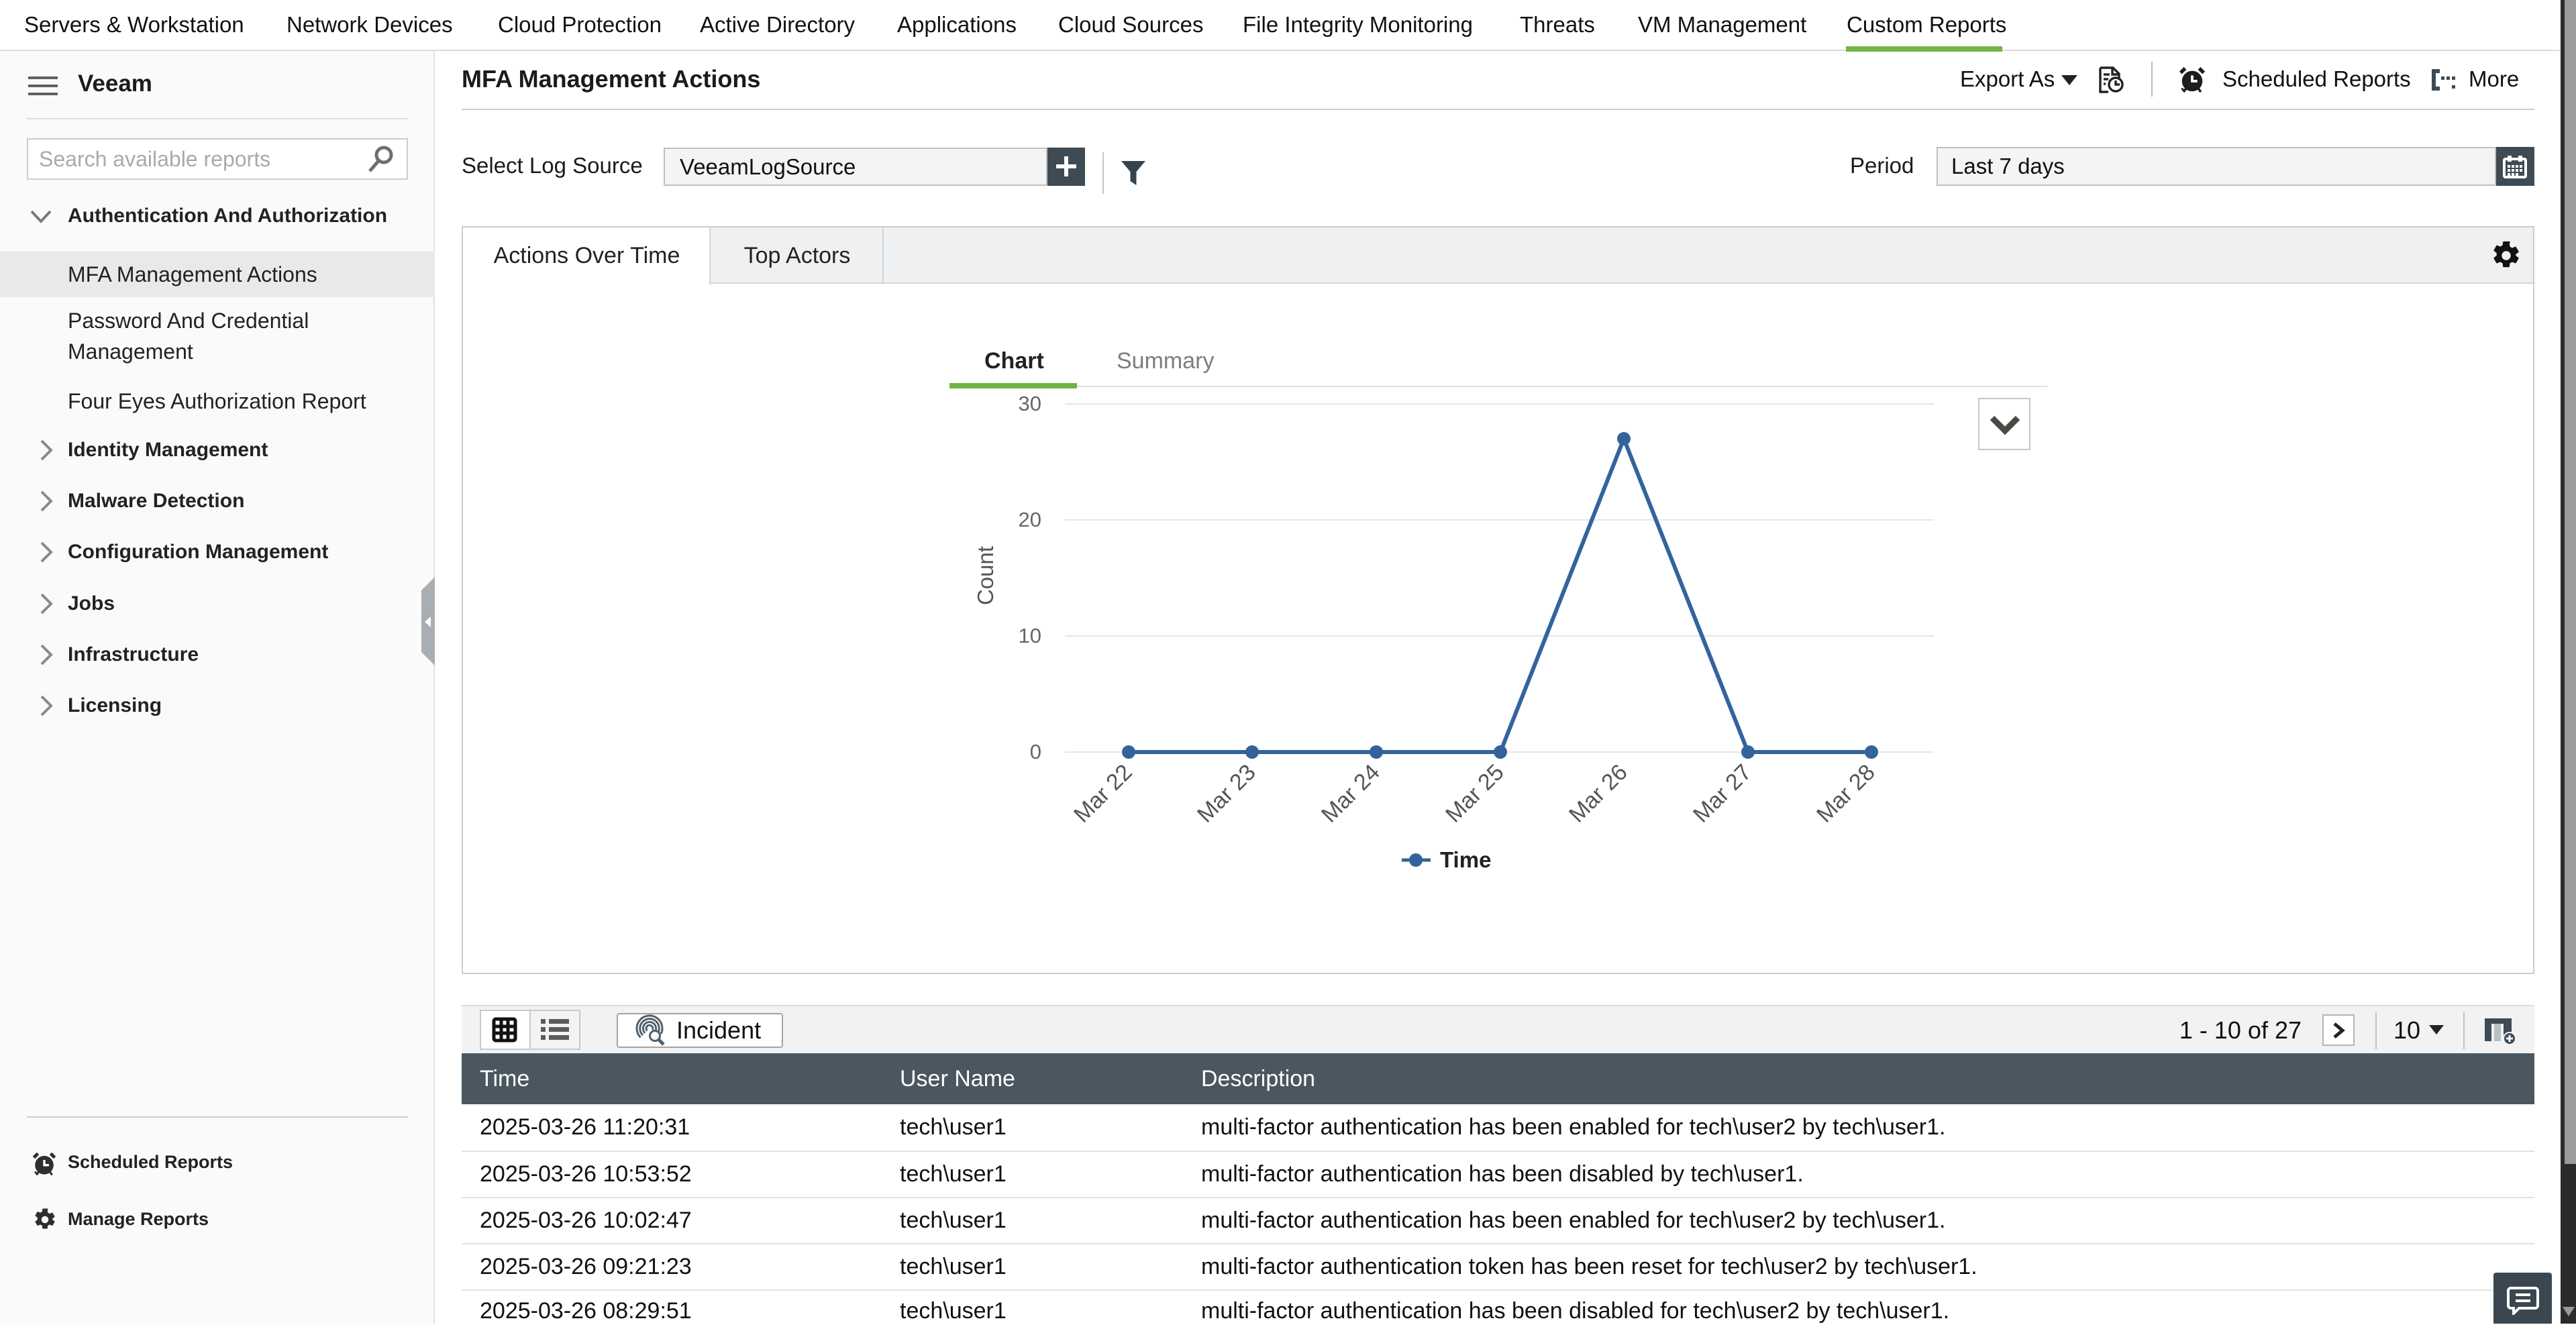 The width and height of the screenshot is (2576, 1331). I want to click on svg-text: 20, so click(1030, 519).